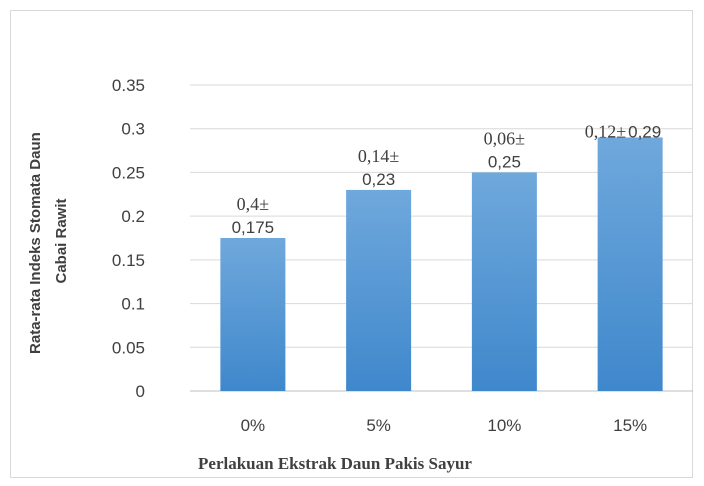 The image size is (704, 486). What do you see at coordinates (335, 463) in the screenshot?
I see `x-axis-title: Perlakuan Ekstrak Daun Pakis Sayur` at bounding box center [335, 463].